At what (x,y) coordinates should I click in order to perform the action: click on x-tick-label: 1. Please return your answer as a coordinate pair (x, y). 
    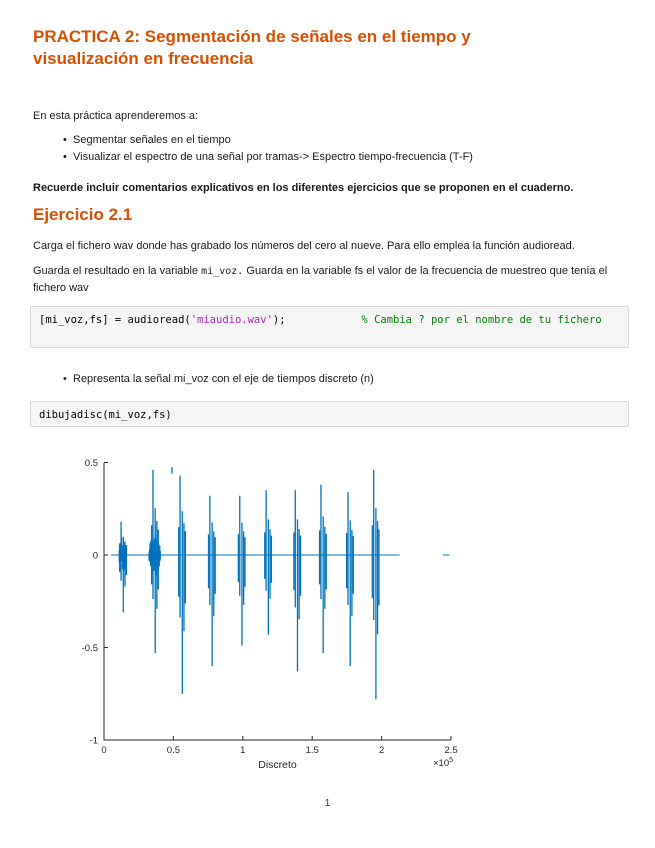
    Looking at the image, I should click on (242, 750).